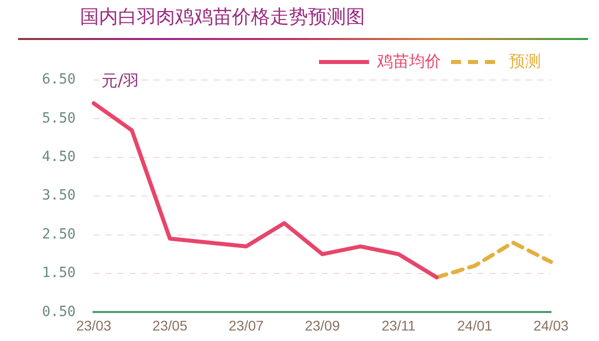  I want to click on x-tick-label: 24/03, so click(551, 325).